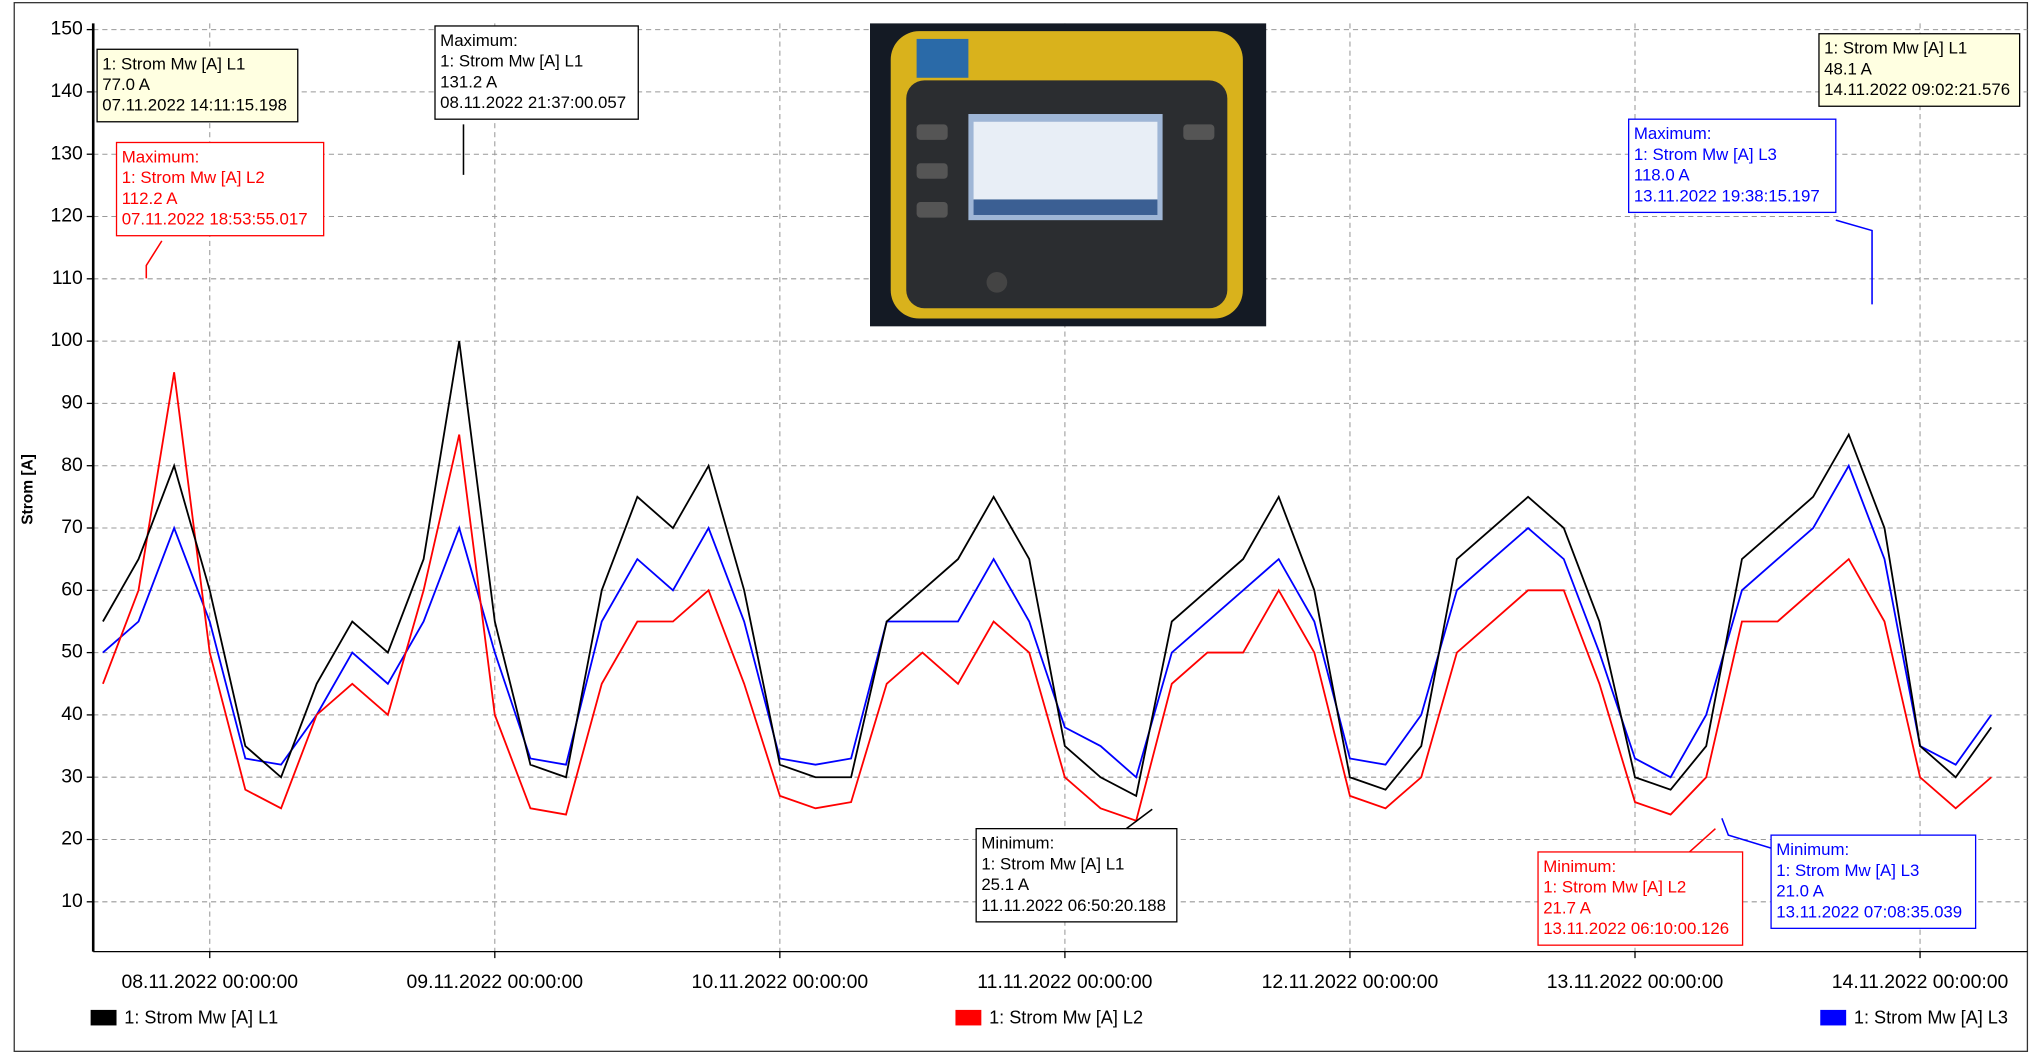 The width and height of the screenshot is (2030, 1054). Describe the element at coordinates (66, 29) in the screenshot. I see `y-tick-label: 150` at that location.